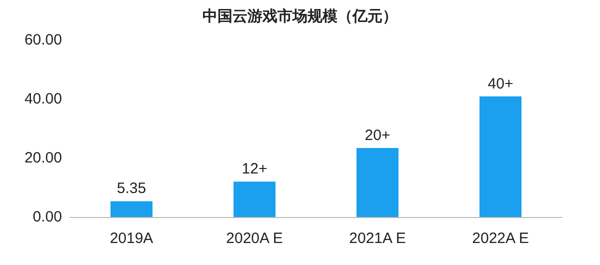 The image size is (600, 265). Describe the element at coordinates (132, 238) in the screenshot. I see `x-tick-label: 2019A` at that location.